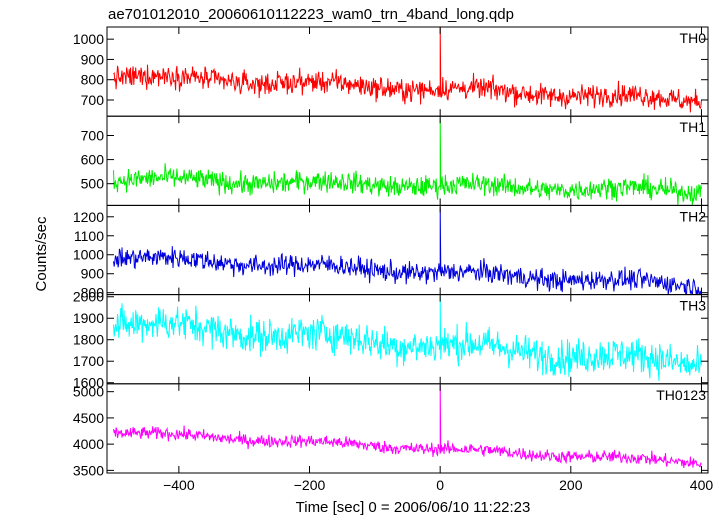  Describe the element at coordinates (93, 160) in the screenshot. I see `y-tick-label: 600` at that location.